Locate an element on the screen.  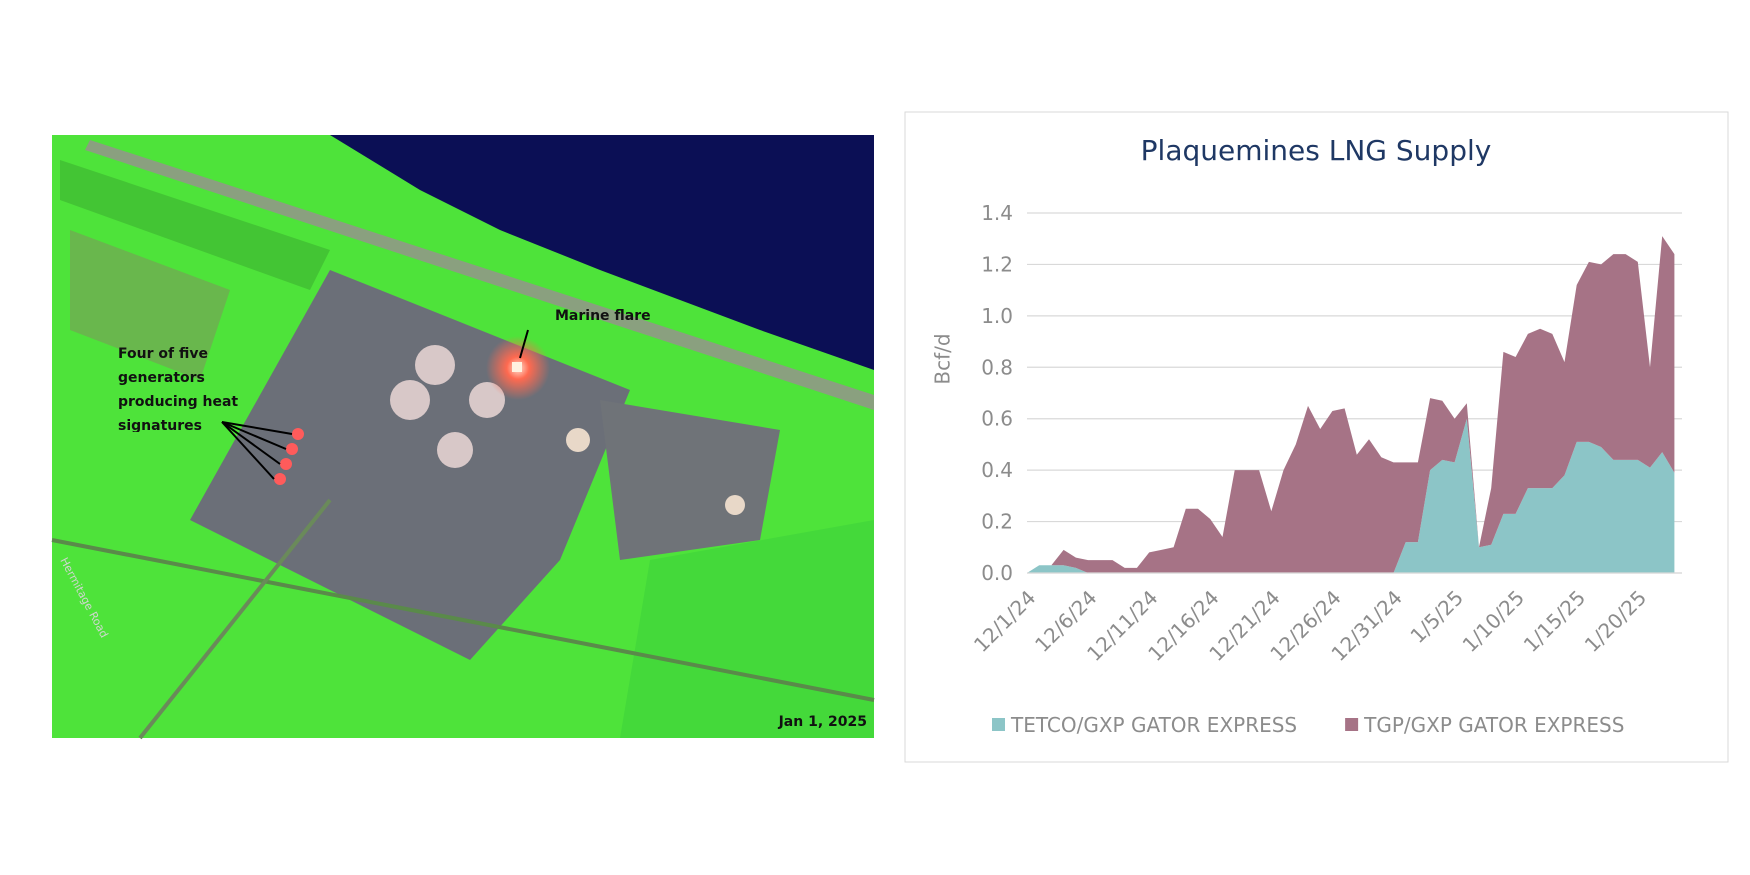
legend-label: TETCO/GXP GATOR EXPRESS is located at coordinates (1153, 725).